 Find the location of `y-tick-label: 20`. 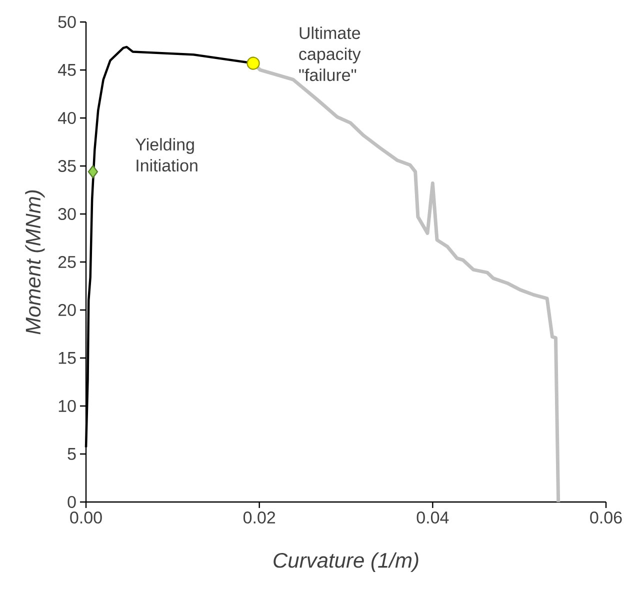

y-tick-label: 20 is located at coordinates (67, 310).